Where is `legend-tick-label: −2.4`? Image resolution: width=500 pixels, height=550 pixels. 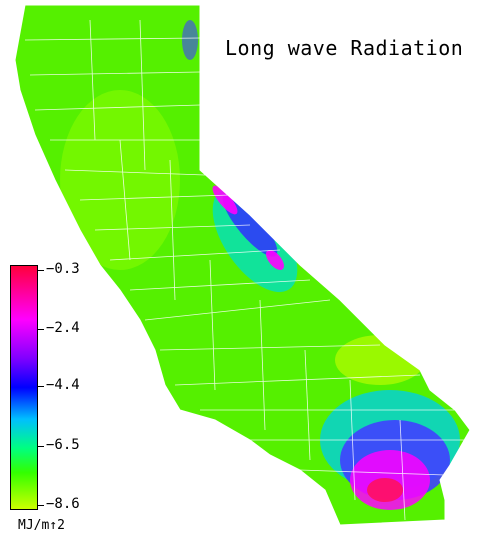 legend-tick-label: −2.4 is located at coordinates (63, 328).